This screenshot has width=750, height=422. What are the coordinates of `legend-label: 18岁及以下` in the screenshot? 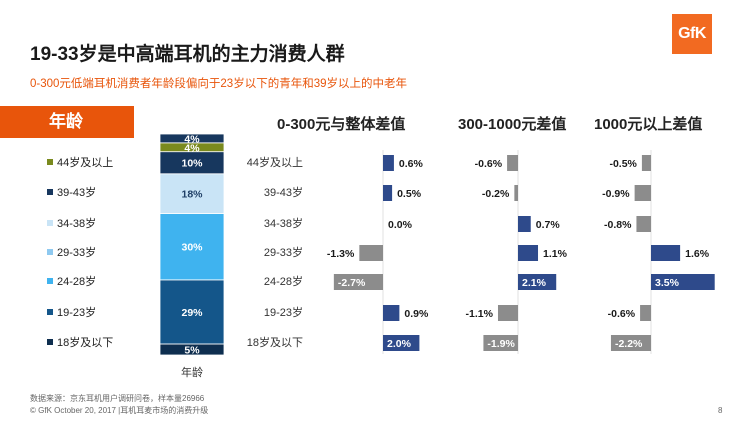 It's located at (85, 342).